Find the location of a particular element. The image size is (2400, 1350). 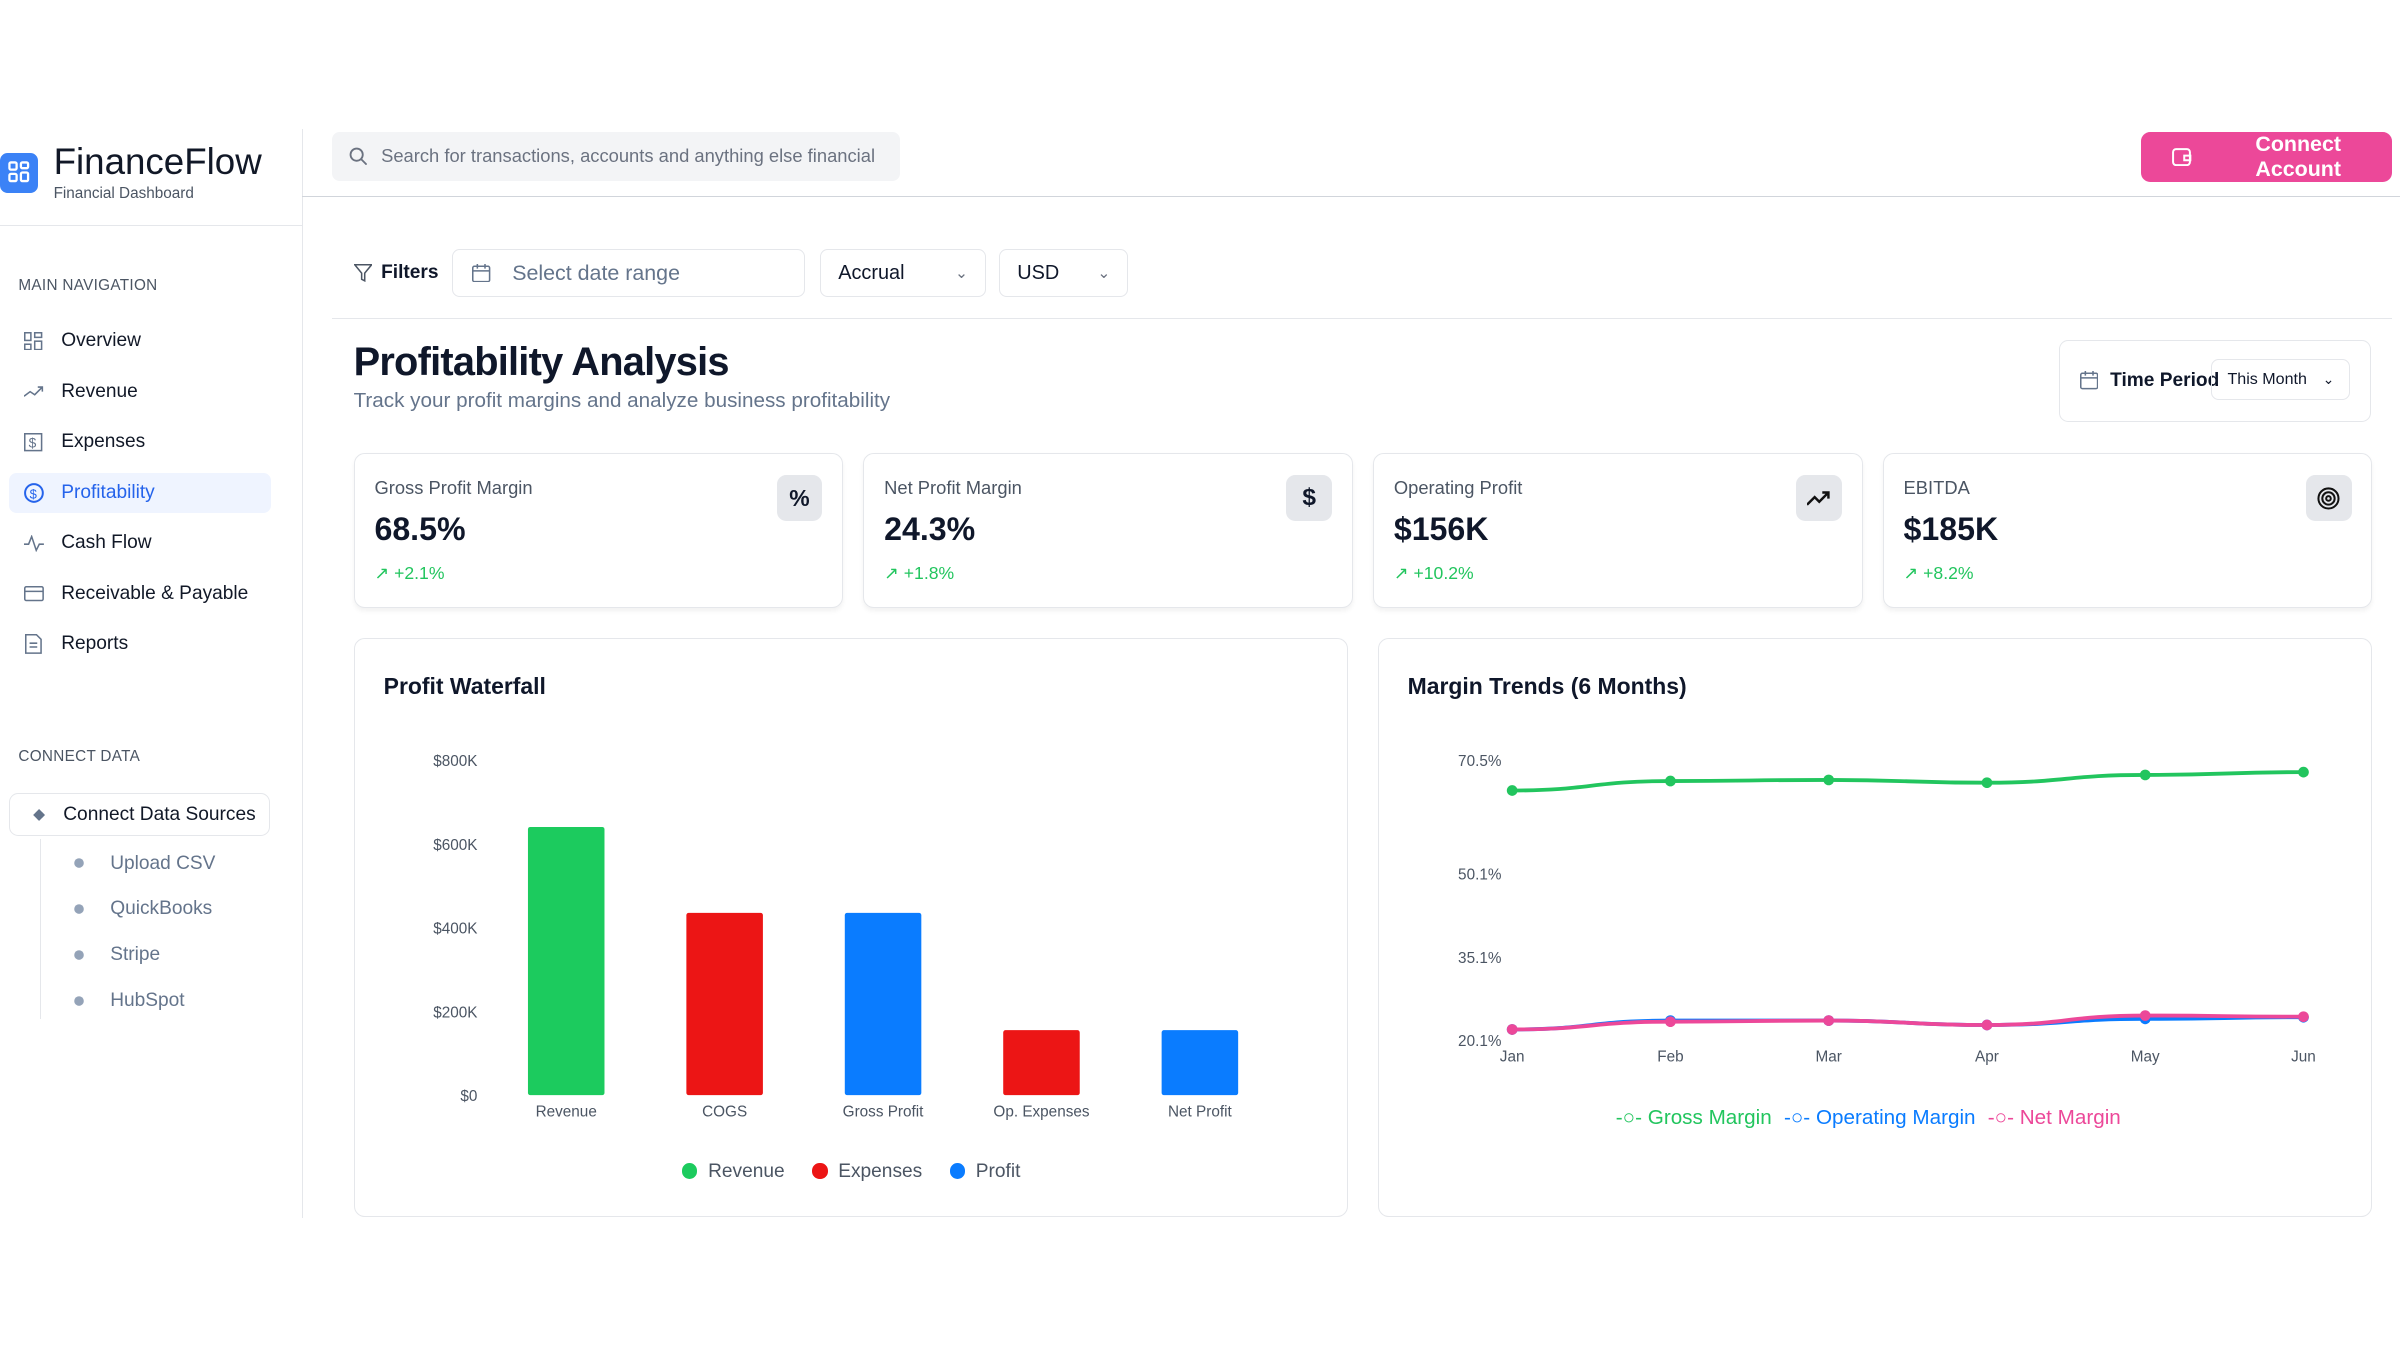

time-period-control: Time Period This Month ⌄ is located at coordinates (2214, 381).